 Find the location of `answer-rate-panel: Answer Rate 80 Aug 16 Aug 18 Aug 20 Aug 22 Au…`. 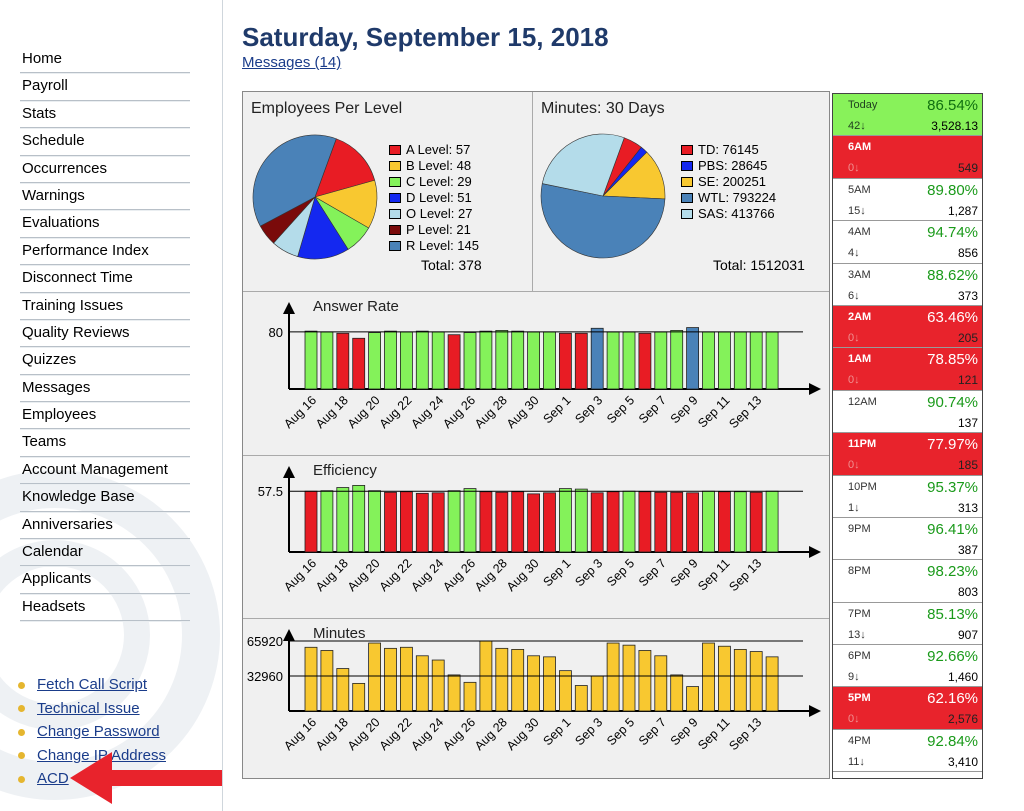

answer-rate-panel: Answer Rate 80 Aug 16 Aug 18 Aug 20 Aug 22 Au… is located at coordinates (536, 374).